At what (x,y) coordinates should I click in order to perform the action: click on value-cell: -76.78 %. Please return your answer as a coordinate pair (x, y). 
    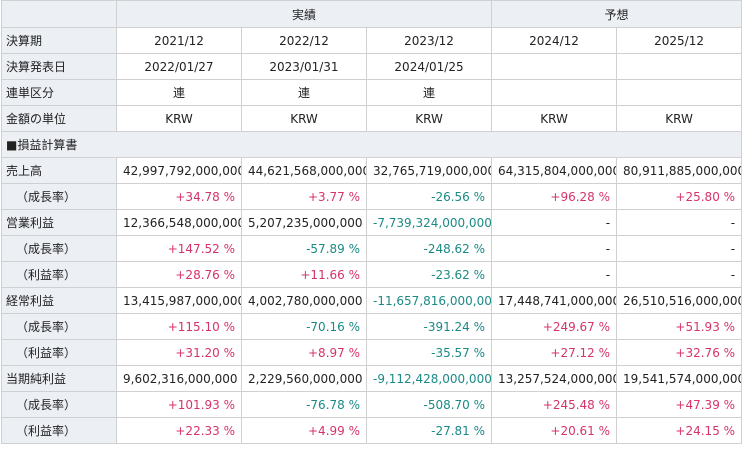
    Looking at the image, I should click on (304, 404).